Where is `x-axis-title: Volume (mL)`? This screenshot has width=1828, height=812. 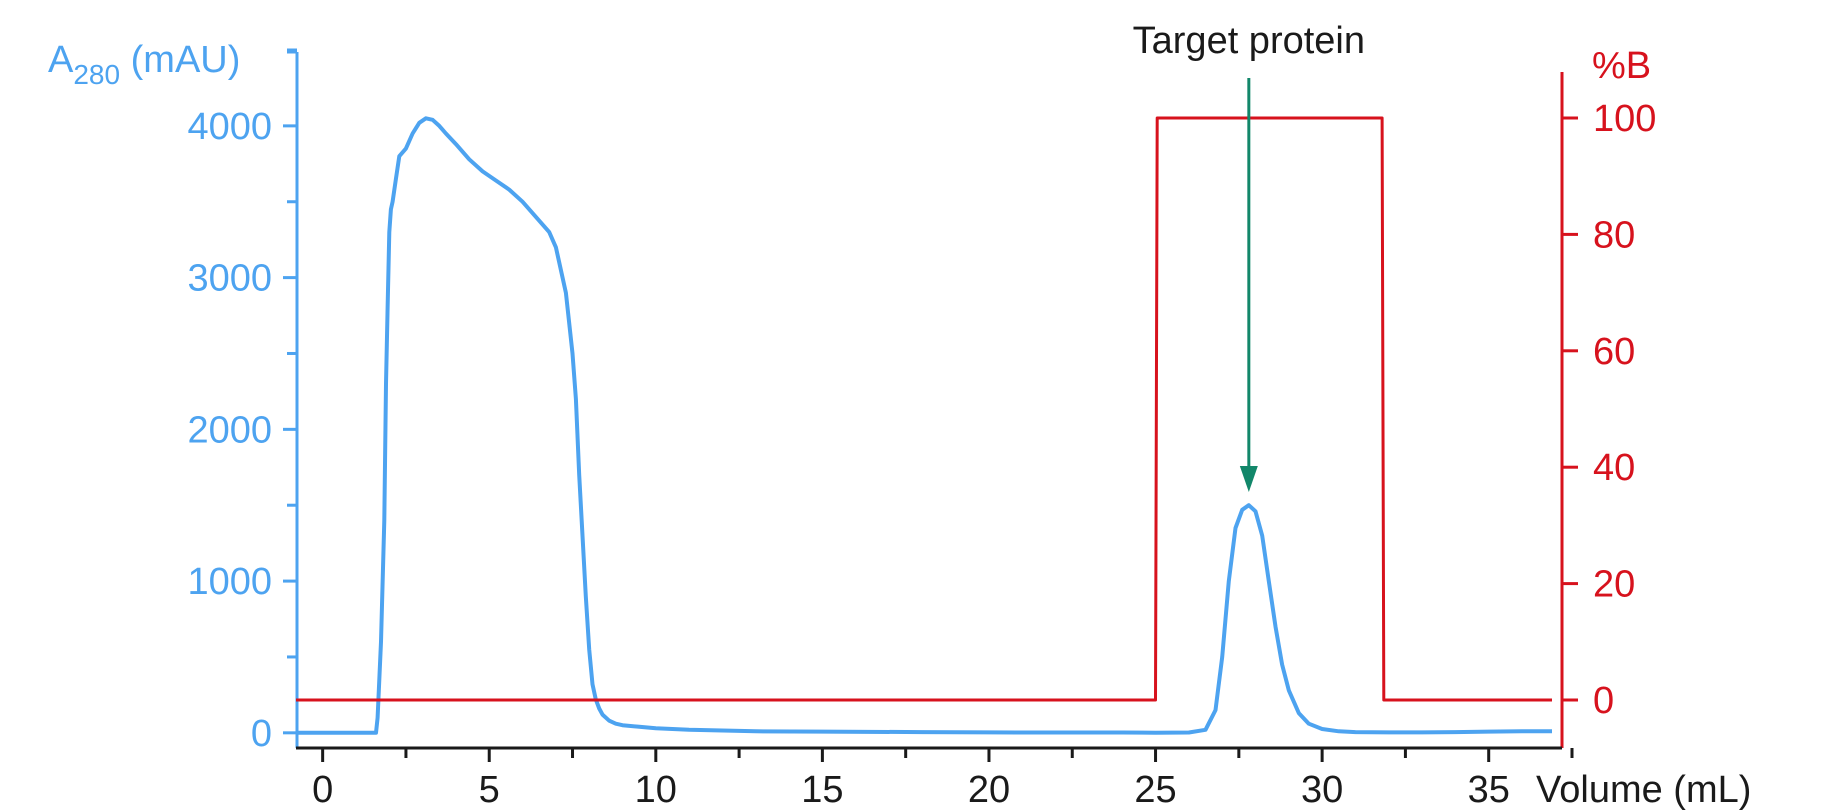
x-axis-title: Volume (mL) is located at coordinates (1643, 790).